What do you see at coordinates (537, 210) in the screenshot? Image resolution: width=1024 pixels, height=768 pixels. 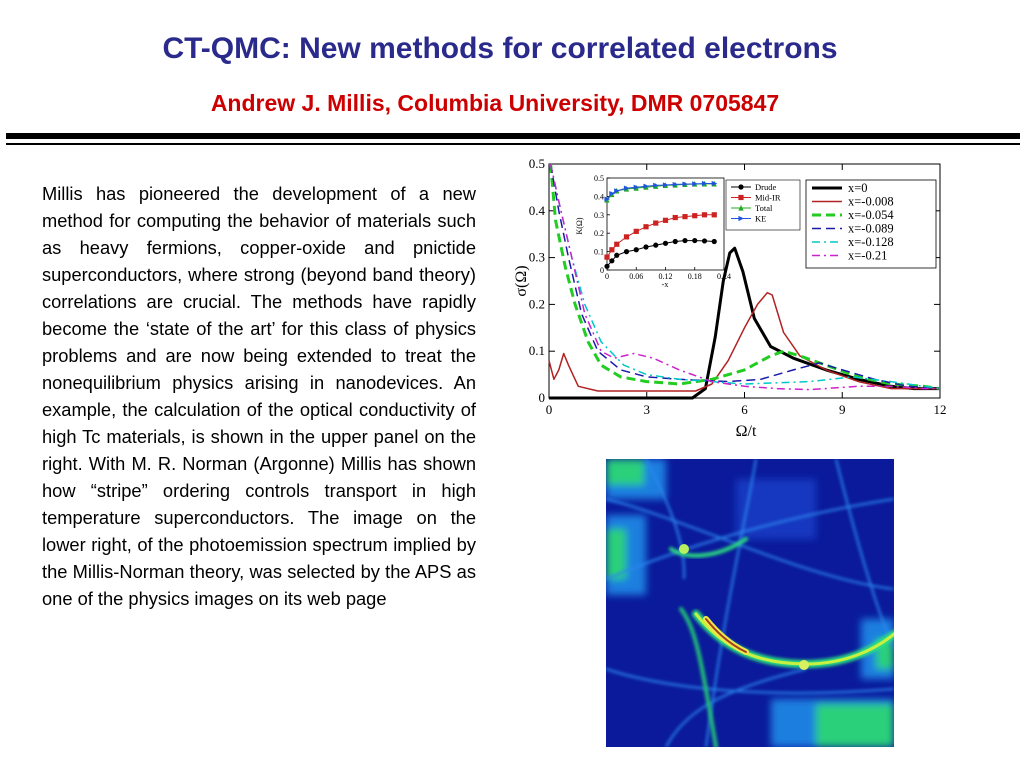 I see `y-tick-label: 0.4` at bounding box center [537, 210].